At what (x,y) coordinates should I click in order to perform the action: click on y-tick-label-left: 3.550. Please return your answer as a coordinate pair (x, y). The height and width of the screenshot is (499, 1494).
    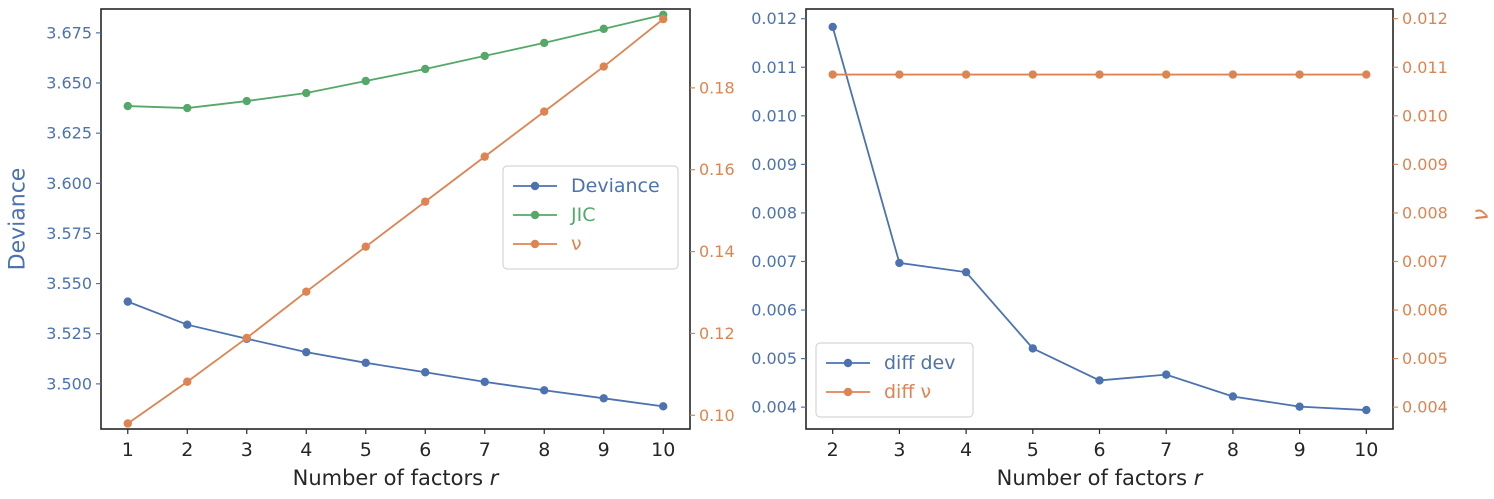
    Looking at the image, I should click on (69, 283).